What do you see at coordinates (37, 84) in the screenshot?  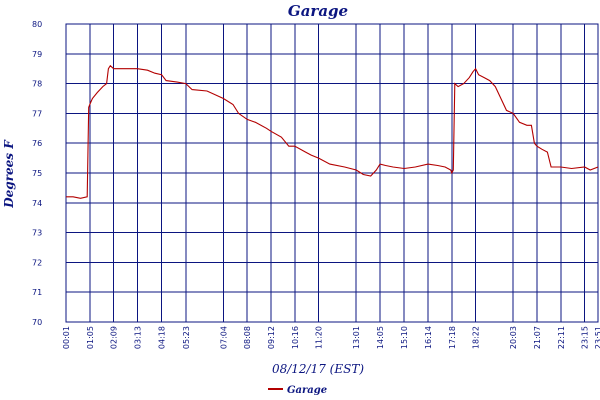 I see `y-tick-label: 78` at bounding box center [37, 84].